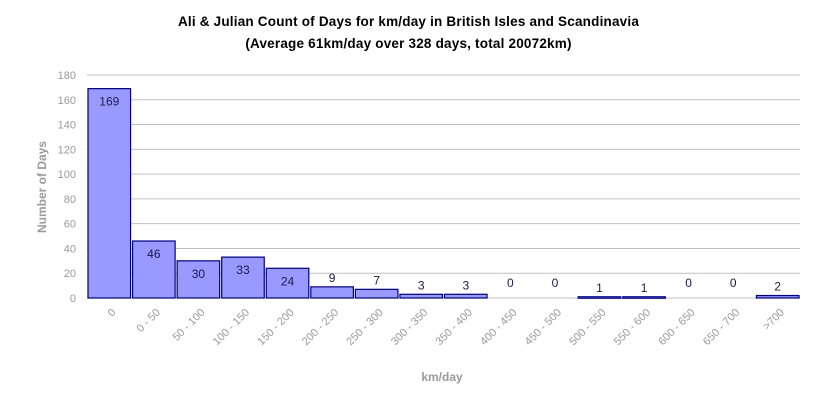  Describe the element at coordinates (67, 187) in the screenshot. I see `y-axis-ticks: 0 20 40 60 80 100 120 140 160 180` at that location.